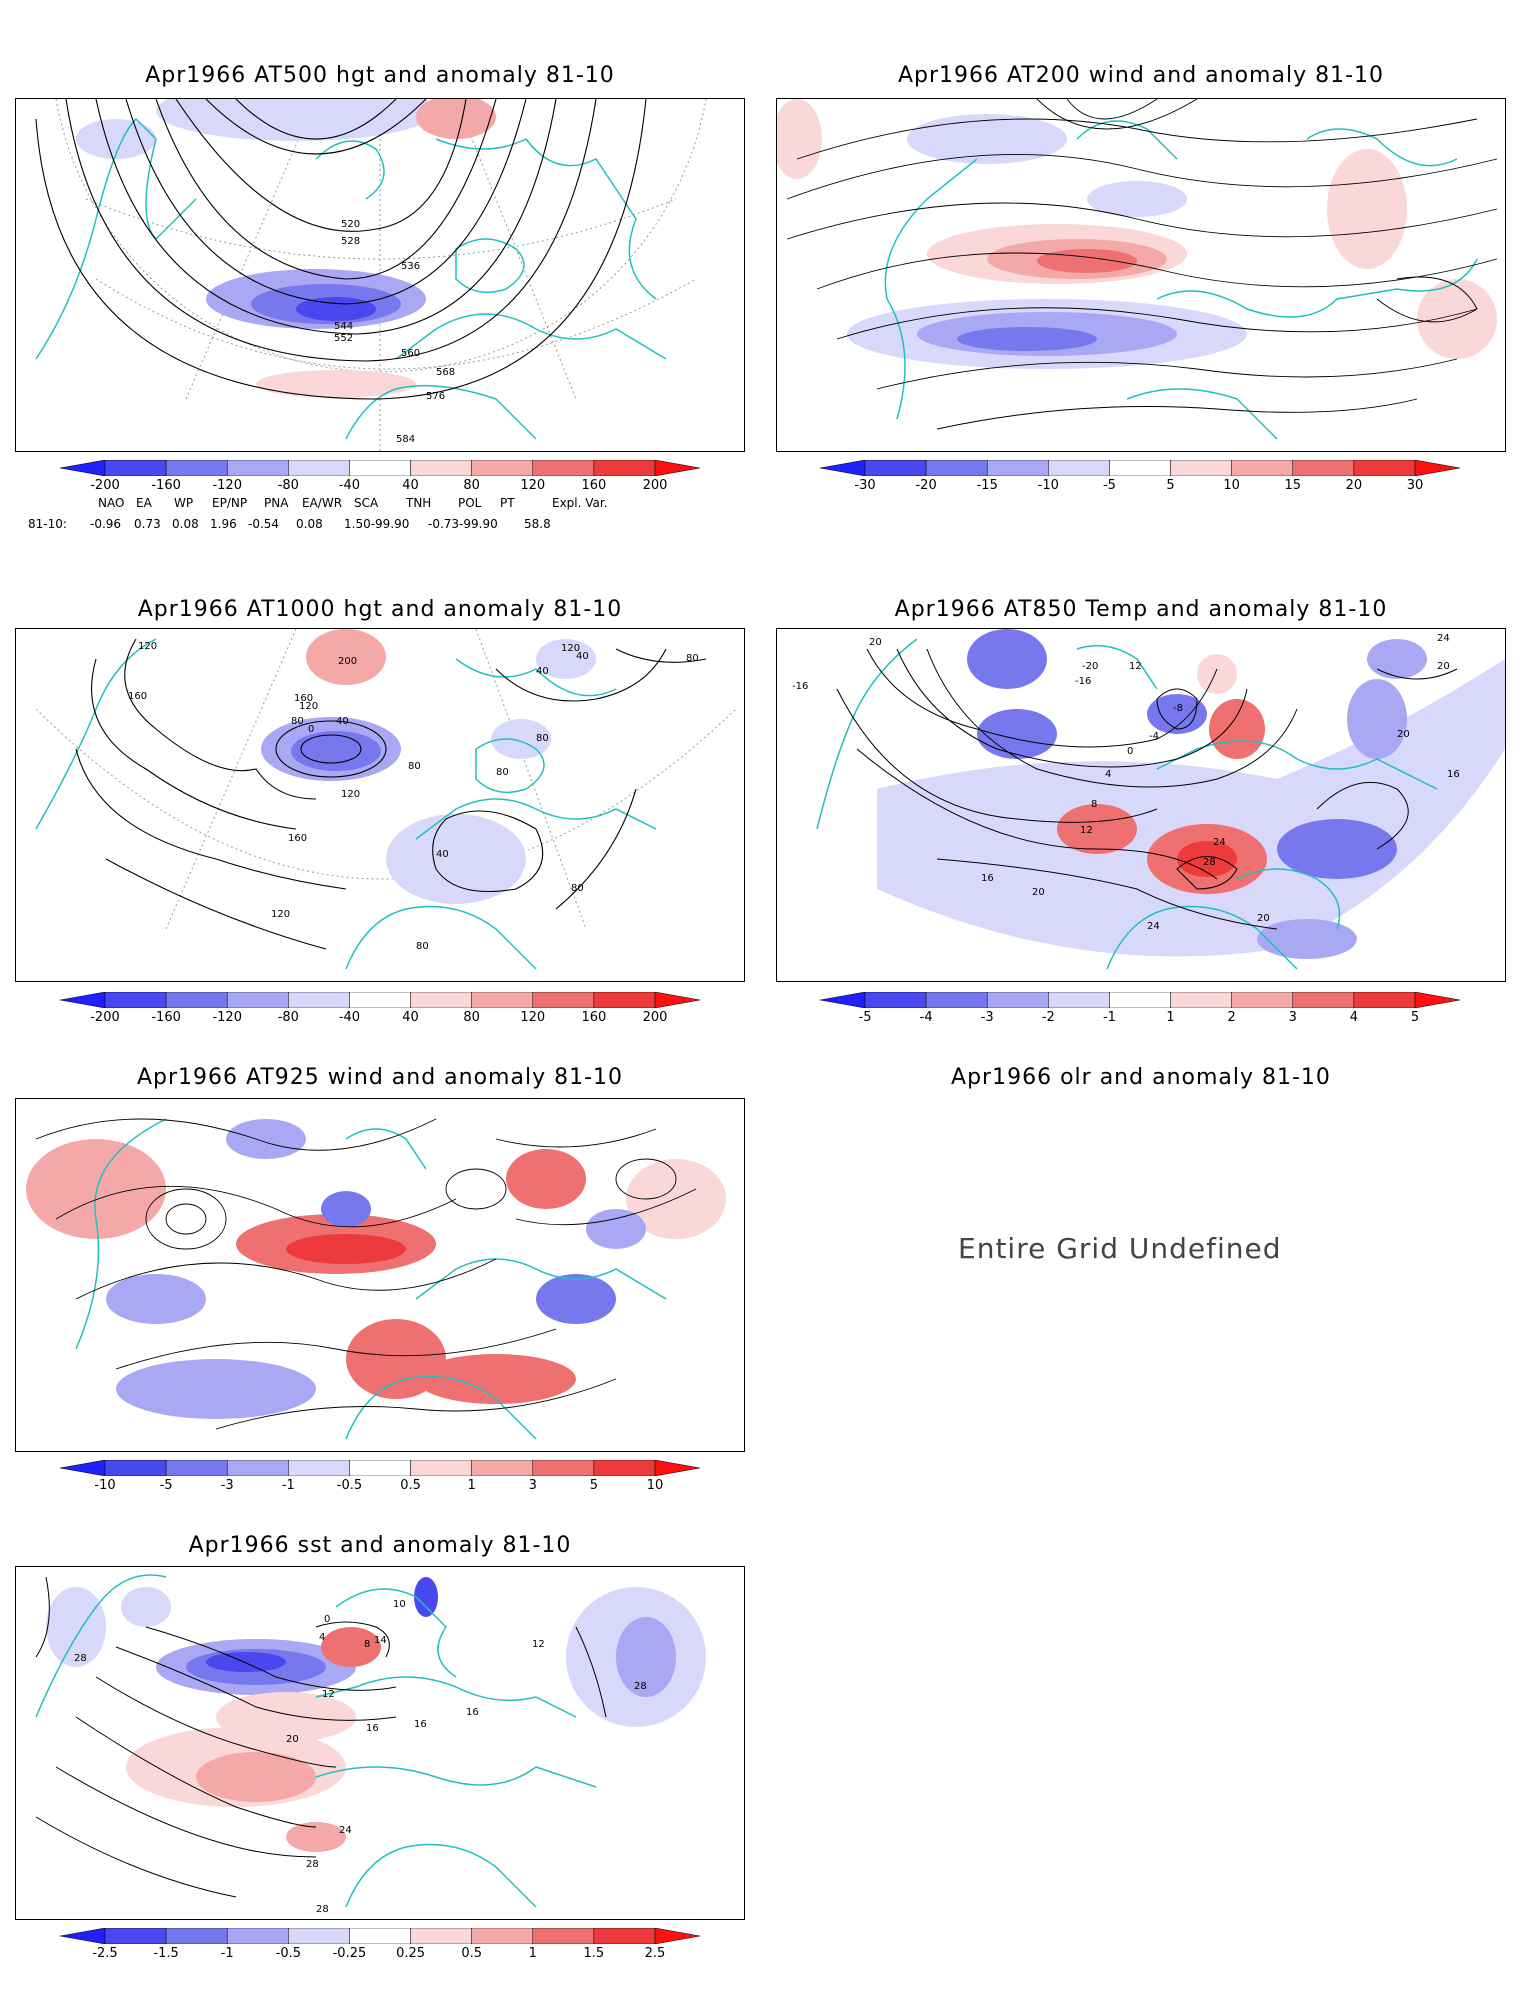  What do you see at coordinates (1231, 485) in the screenshot?
I see `colorbar-tick-label: 10` at bounding box center [1231, 485].